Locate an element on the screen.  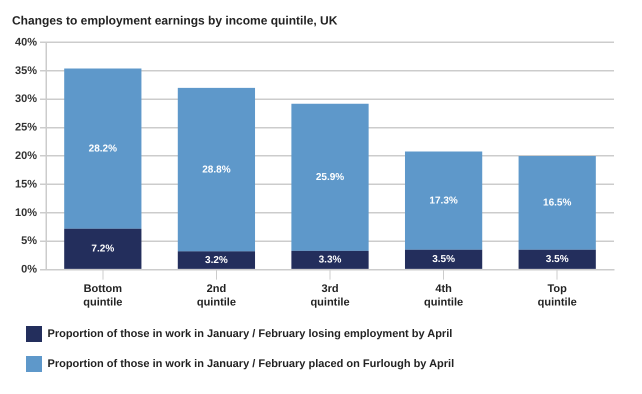
data-label: 28.8% is located at coordinates (216, 170).